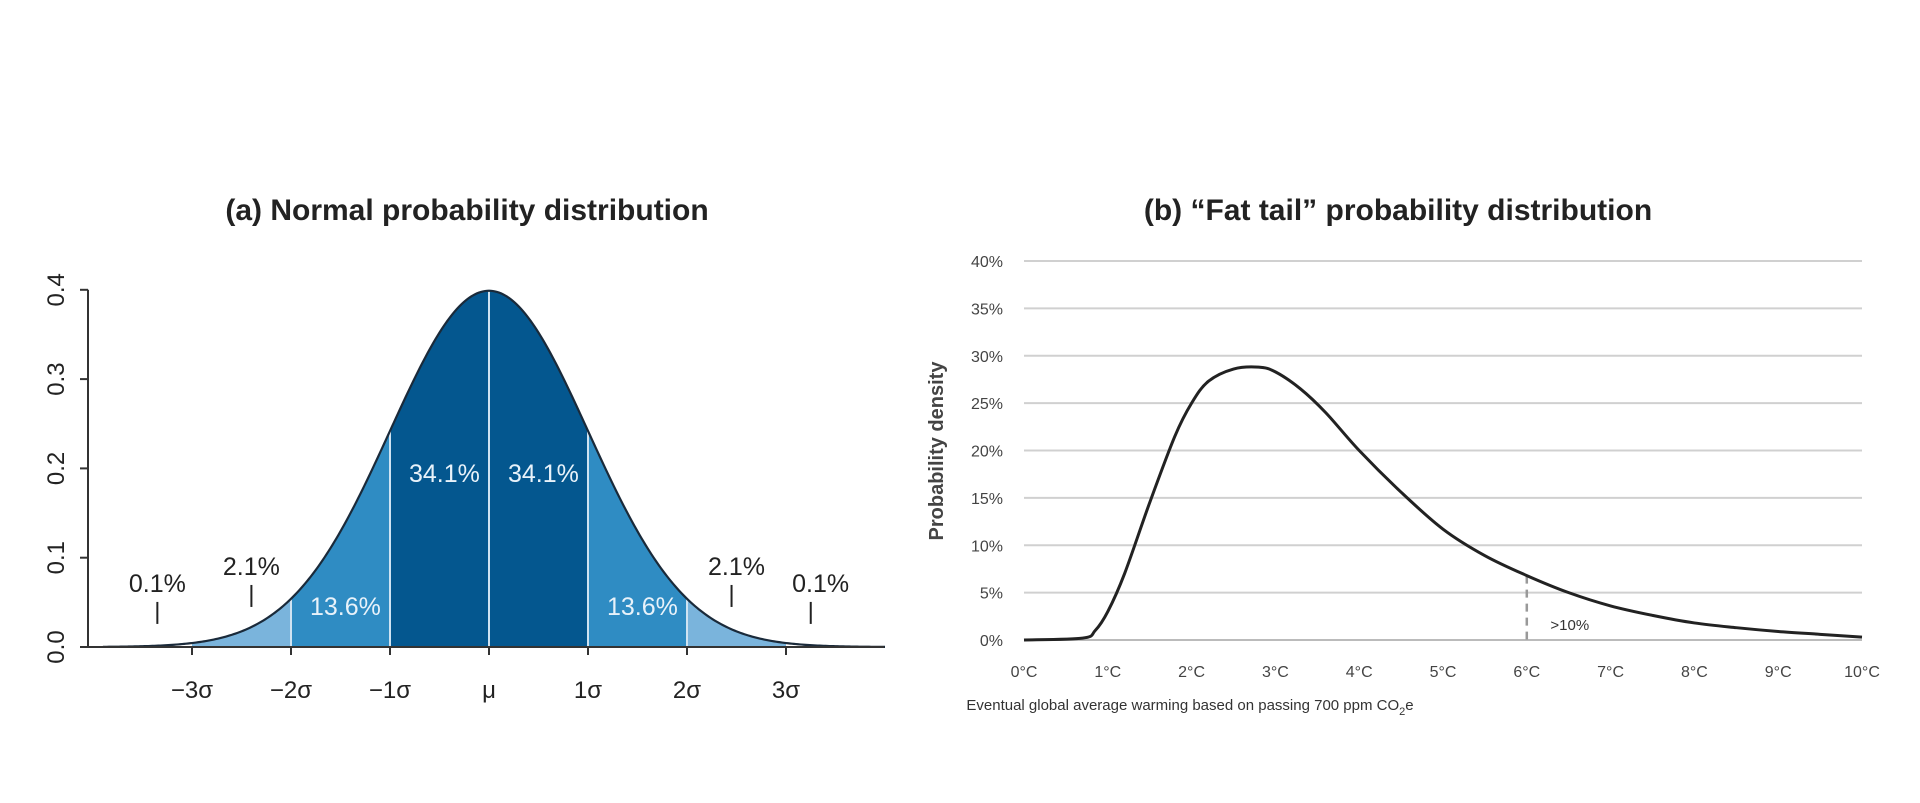 The width and height of the screenshot is (1920, 803). Describe the element at coordinates (1694, 672) in the screenshot. I see `fat-tail-x-tick-label: 8°C` at that location.